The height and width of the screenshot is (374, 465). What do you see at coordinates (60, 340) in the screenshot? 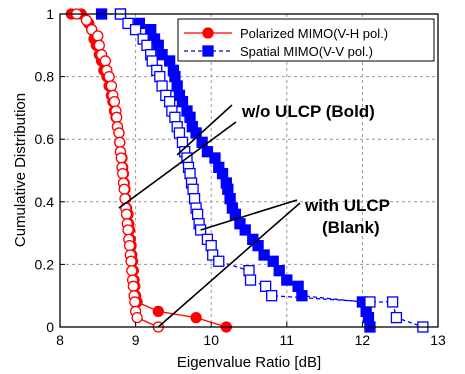
I see `x-tick-label: 8` at bounding box center [60, 340].